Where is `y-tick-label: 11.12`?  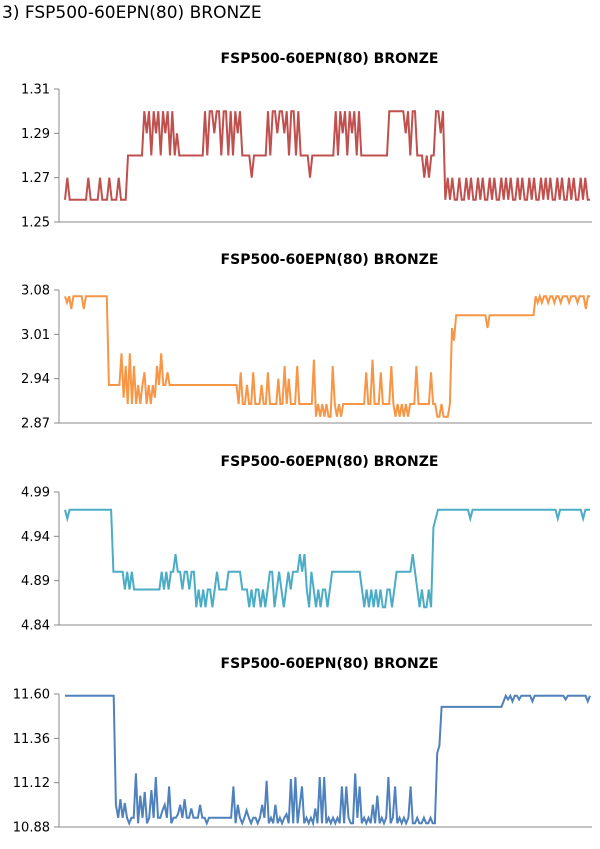 y-tick-label: 11.12 is located at coordinates (31, 783).